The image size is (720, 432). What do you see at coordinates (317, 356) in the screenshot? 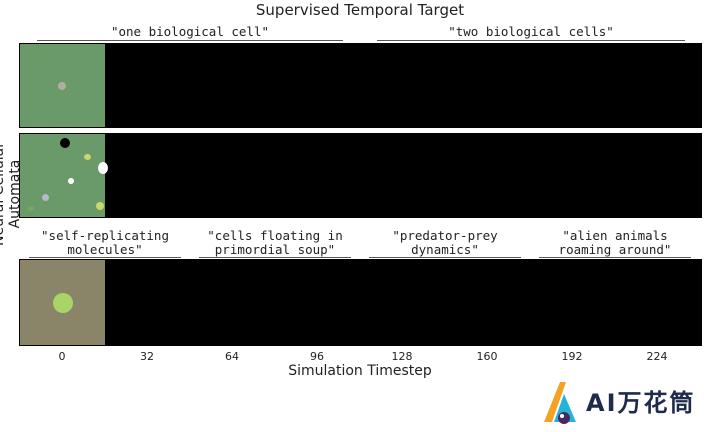
I see `x-tick: 96` at bounding box center [317, 356].